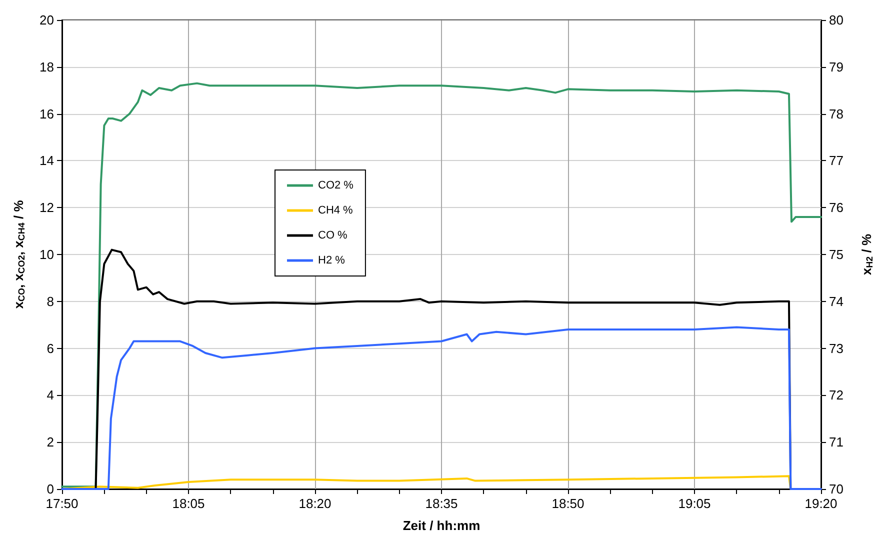  I want to click on y2-tick-label: 79, so click(836, 66).